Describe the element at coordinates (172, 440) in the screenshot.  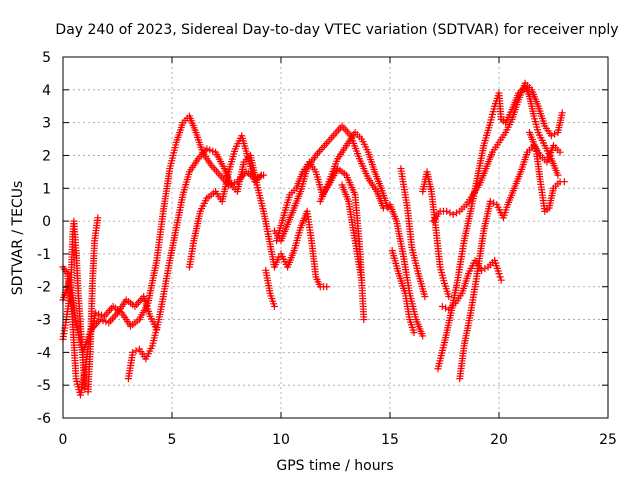
I see `x-tick-label: 5` at that location.